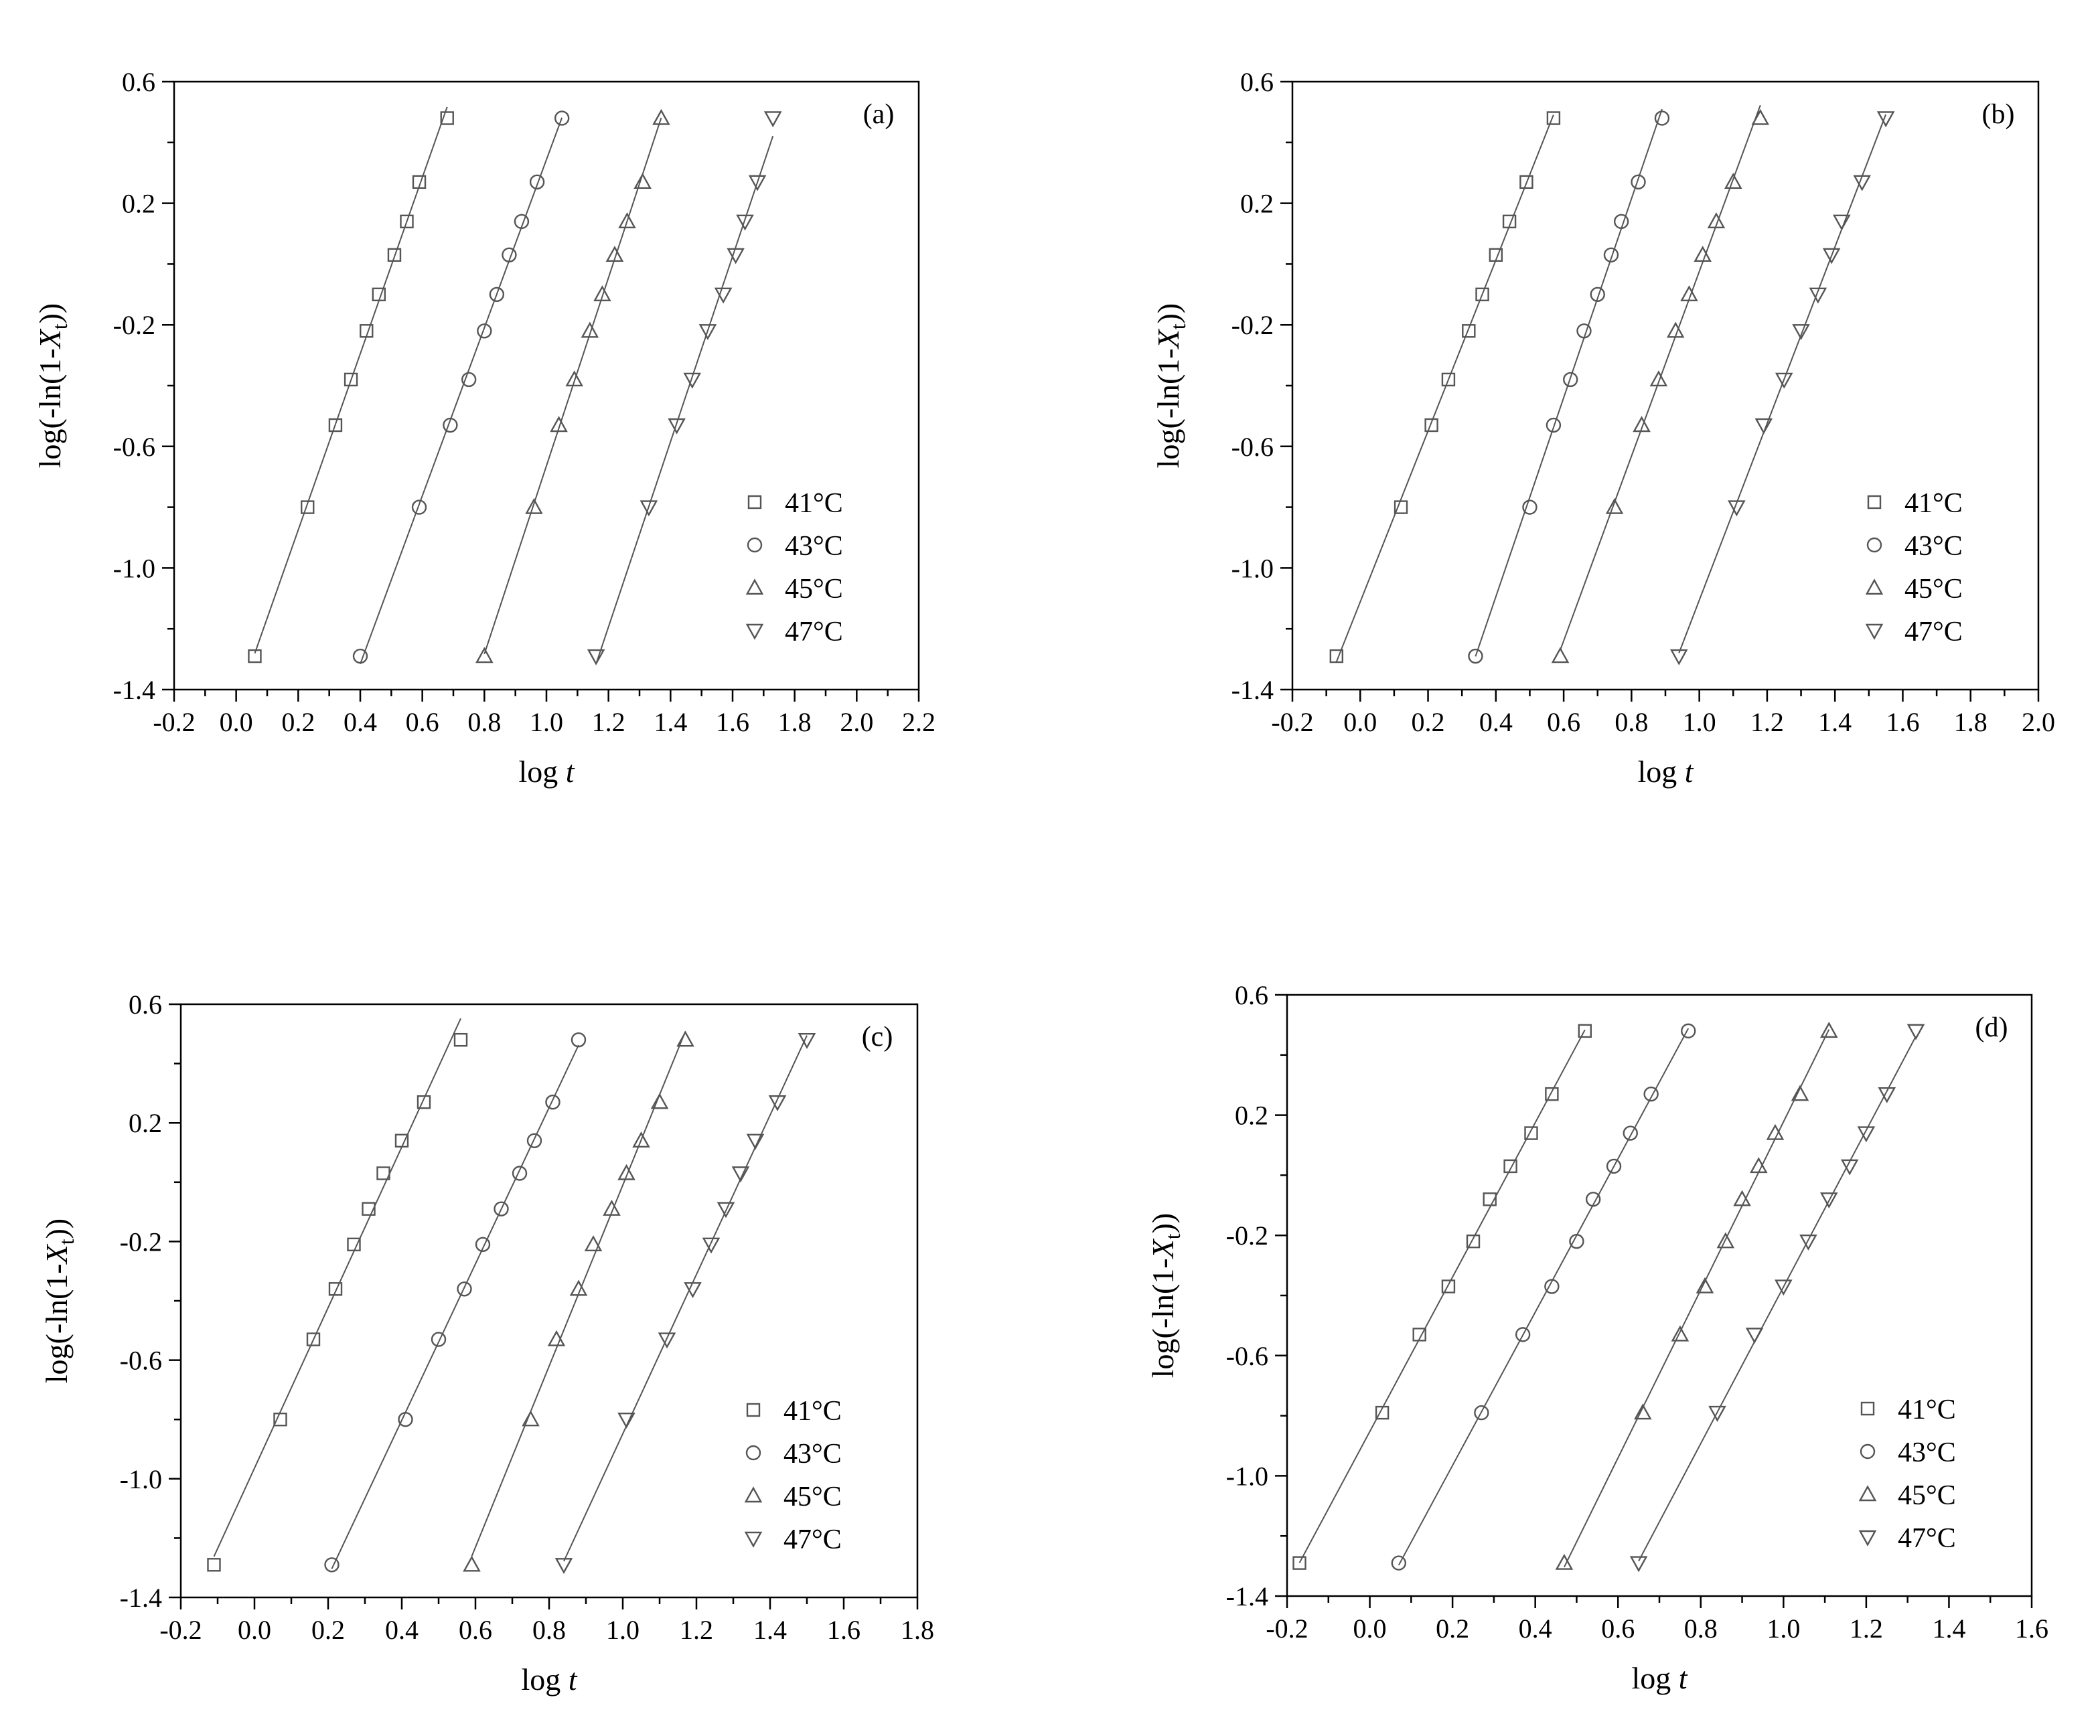  I want to click on series-41°C, so click(351, 384).